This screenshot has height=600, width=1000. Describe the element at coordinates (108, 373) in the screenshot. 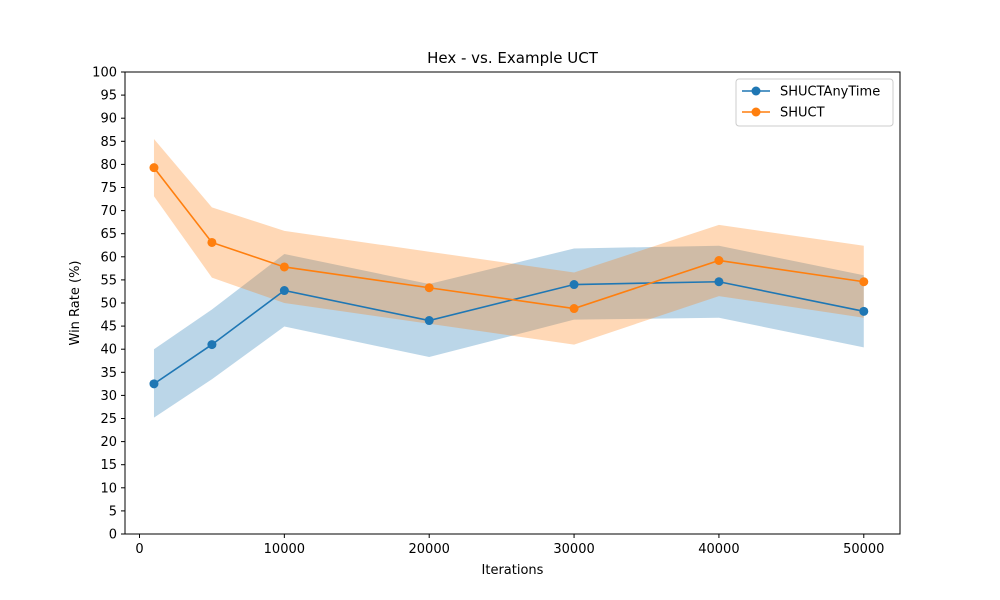

I see `y-tick-label: 35` at that location.